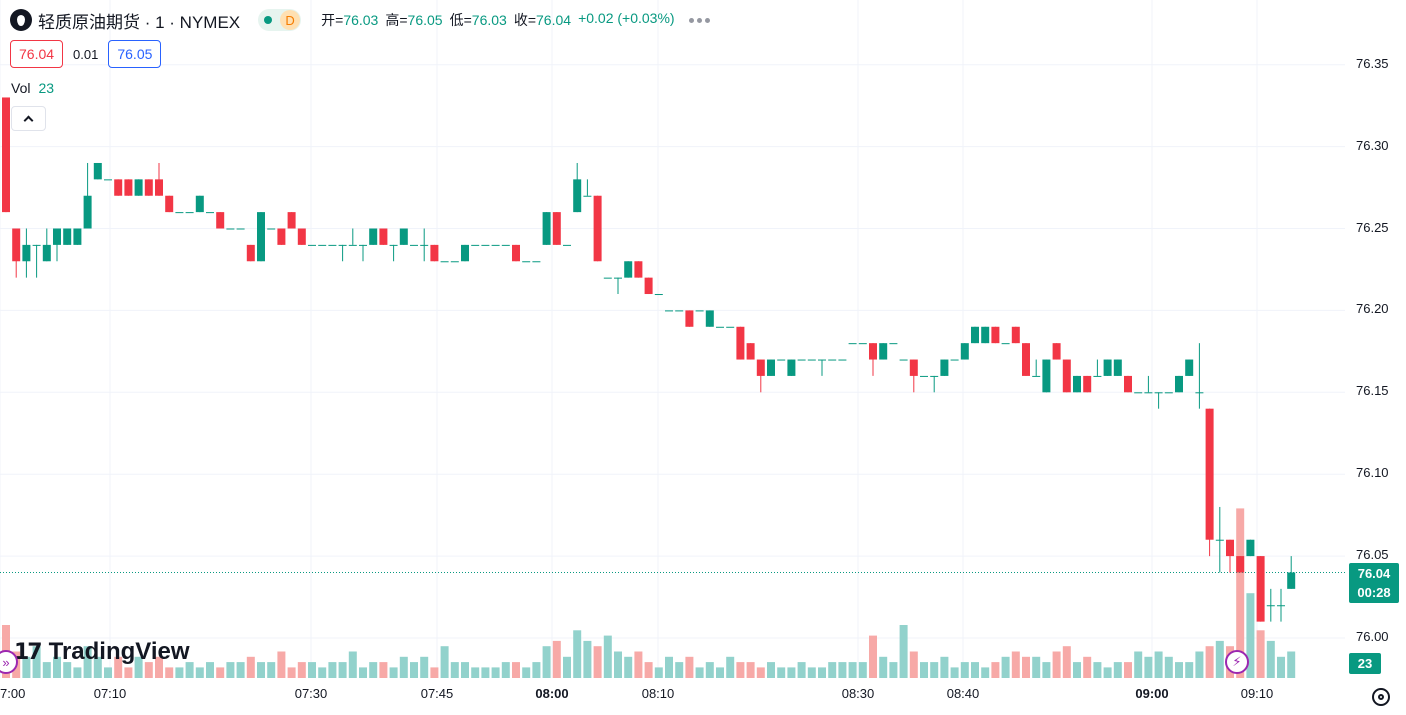  I want to click on delayed-data-badge: D, so click(290, 20).